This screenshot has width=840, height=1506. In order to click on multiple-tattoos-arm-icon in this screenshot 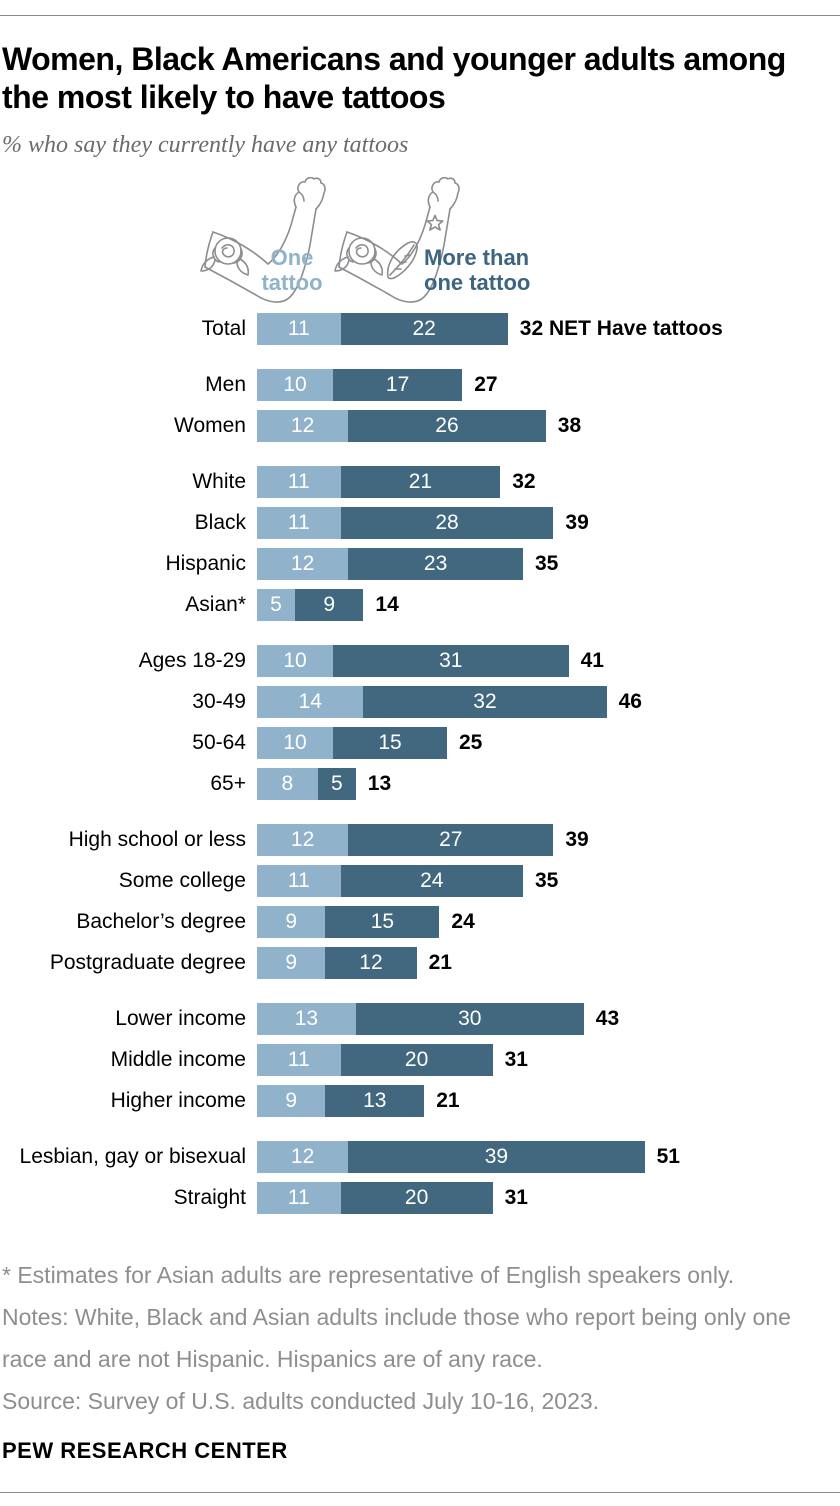, I will do `click(397, 240)`.